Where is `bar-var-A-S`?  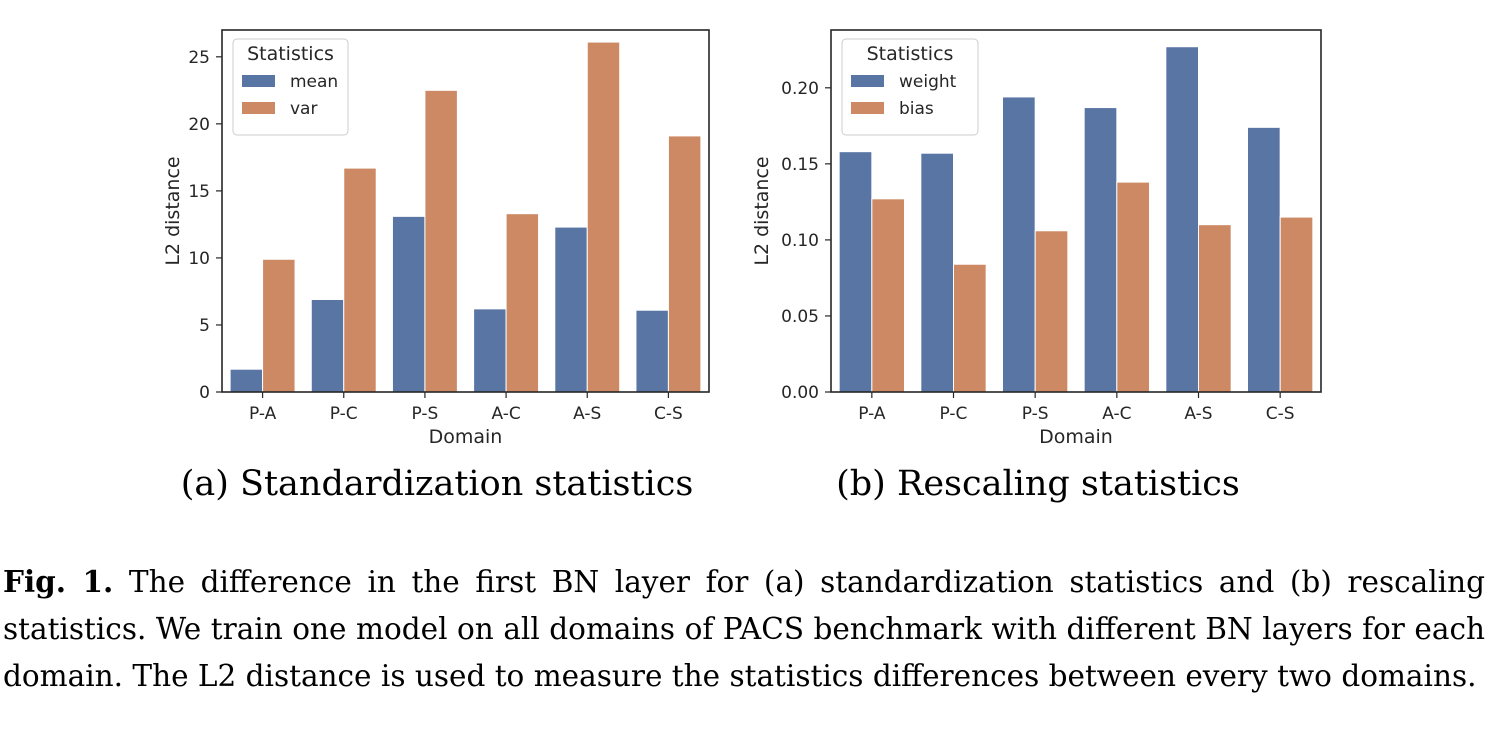 bar-var-A-S is located at coordinates (603, 217).